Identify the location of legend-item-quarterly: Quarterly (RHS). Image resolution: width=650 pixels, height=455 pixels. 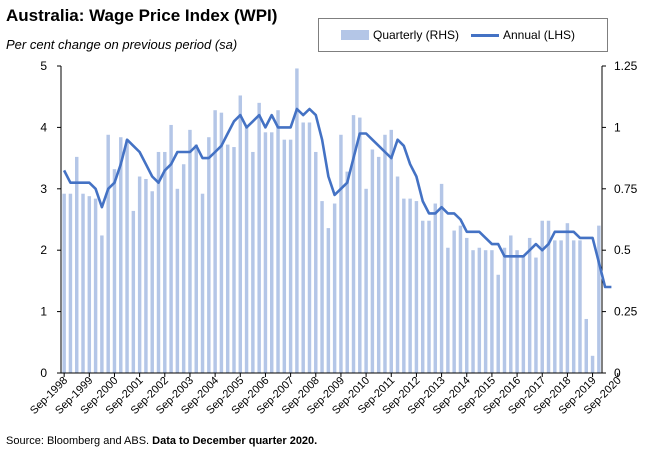
(400, 35).